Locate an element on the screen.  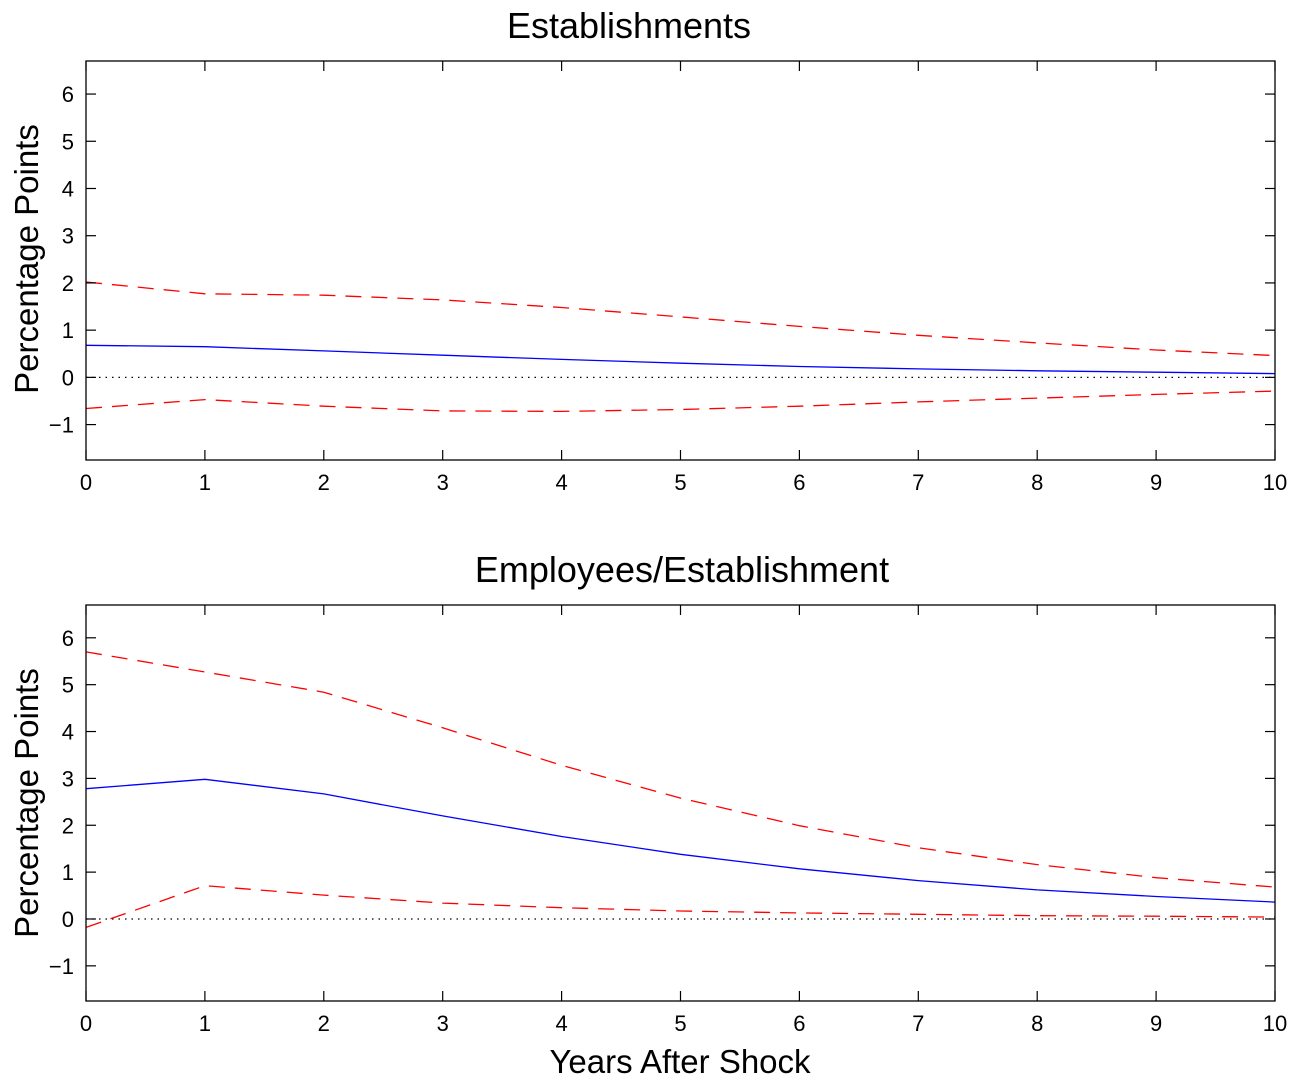
series-line-upper-bound is located at coordinates (680, 319).